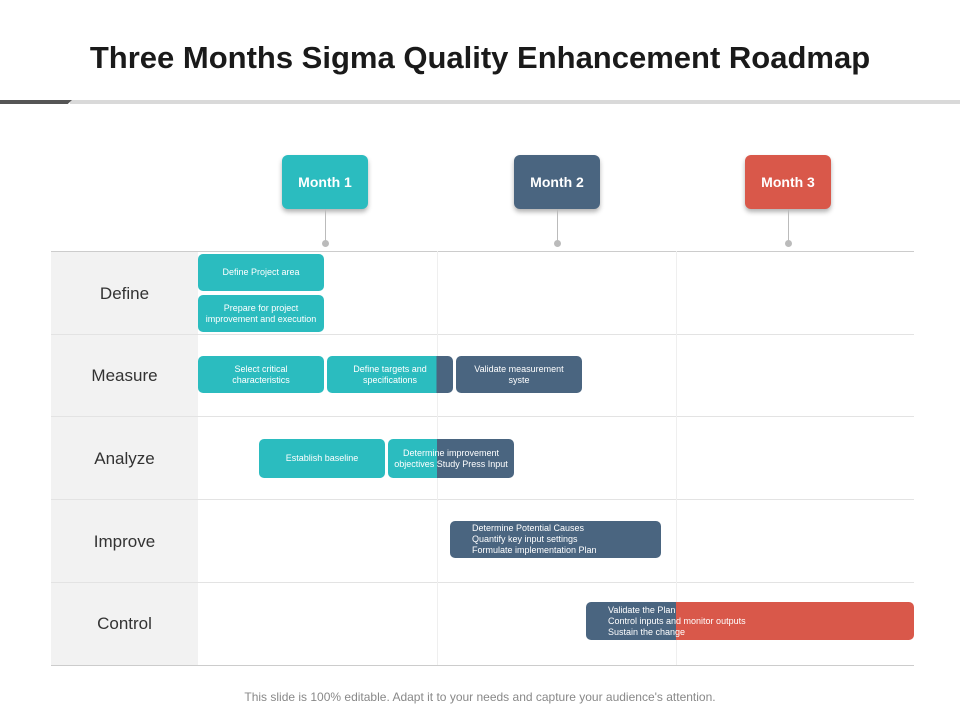 Image resolution: width=960 pixels, height=720 pixels. What do you see at coordinates (515, 102) in the screenshot?
I see `title-divider` at bounding box center [515, 102].